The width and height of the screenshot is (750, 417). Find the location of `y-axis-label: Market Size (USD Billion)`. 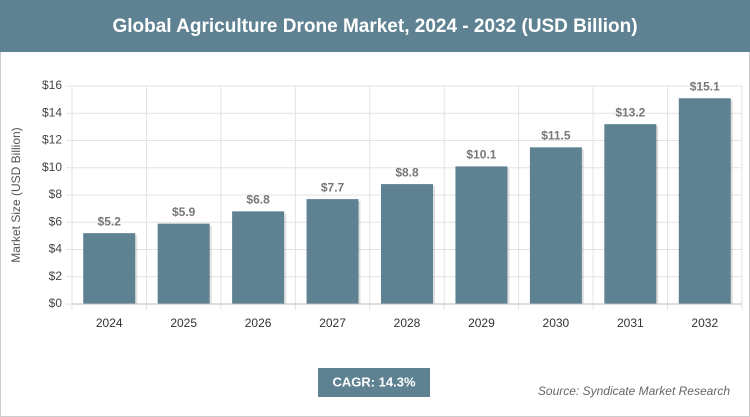

y-axis-label: Market Size (USD Billion) is located at coordinates (16, 194).